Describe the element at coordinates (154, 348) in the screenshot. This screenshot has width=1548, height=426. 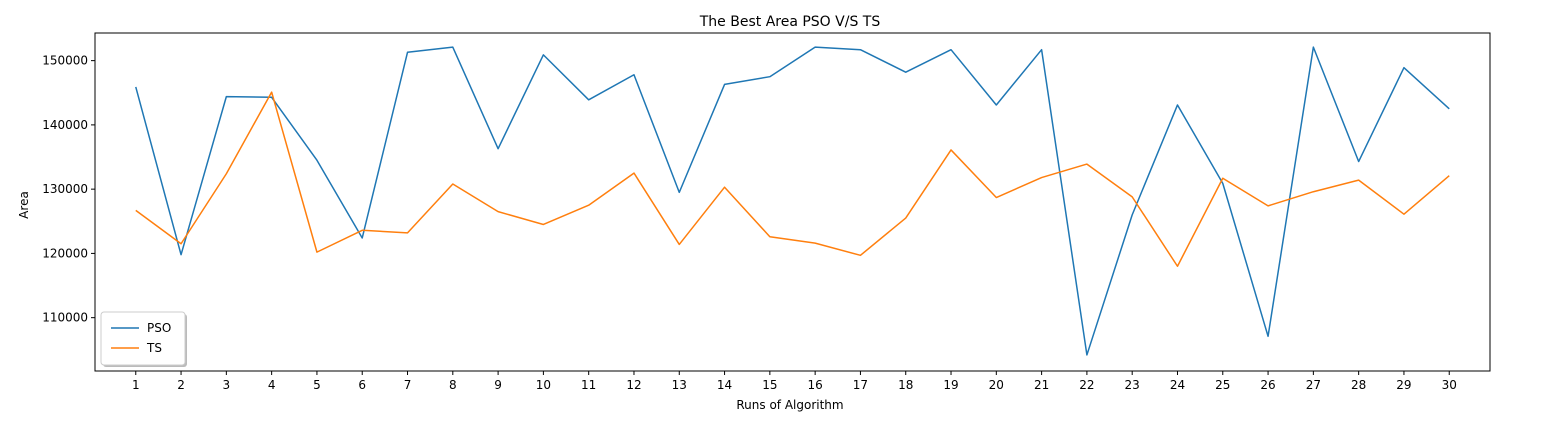
I see `legend-label-ts: TS` at that location.